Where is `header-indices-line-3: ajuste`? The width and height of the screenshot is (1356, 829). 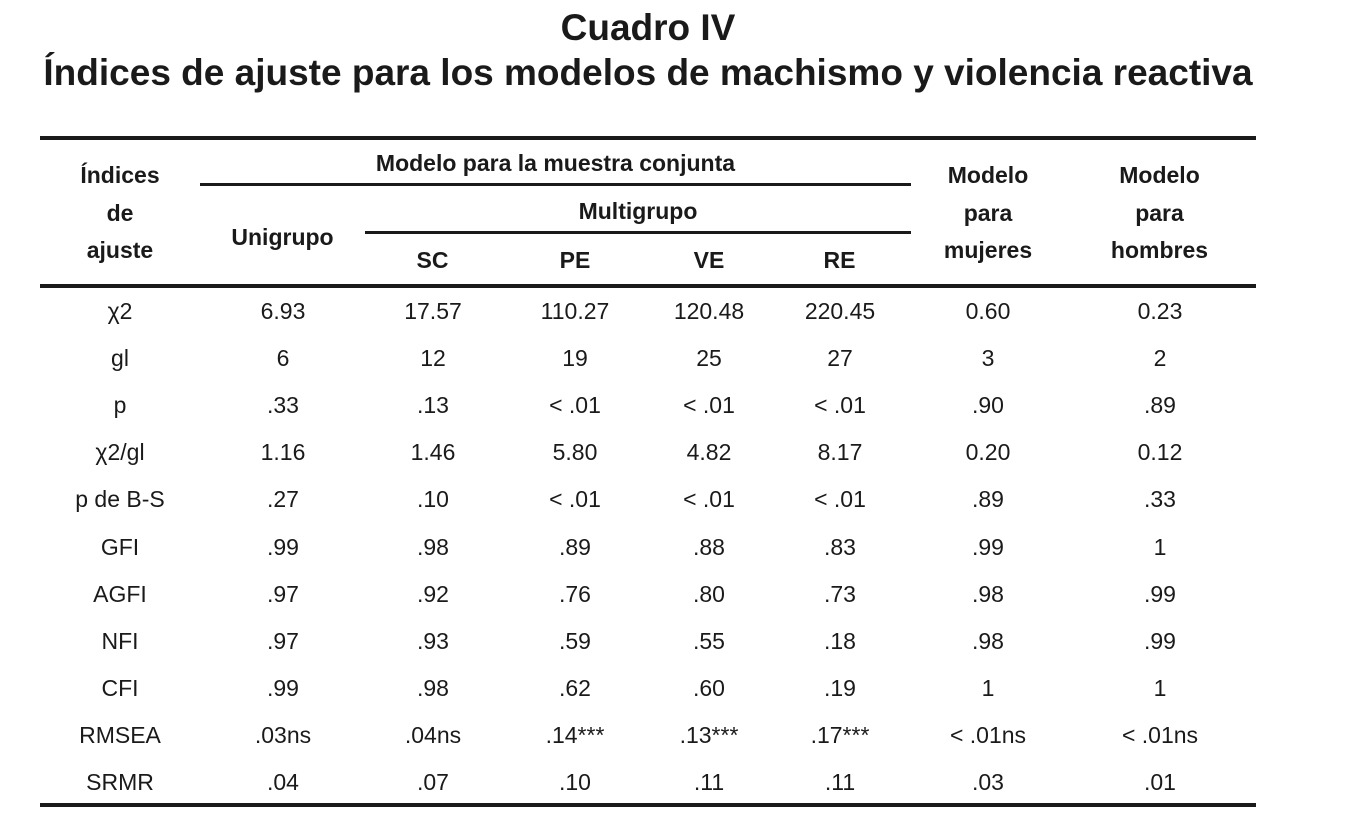
header-indices-line-3: ajuste is located at coordinates (120, 250).